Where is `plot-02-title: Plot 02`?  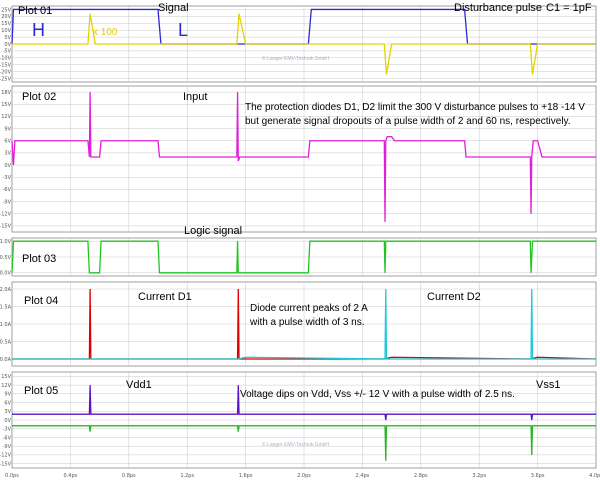
plot-02-title: Plot 02 is located at coordinates (39, 97).